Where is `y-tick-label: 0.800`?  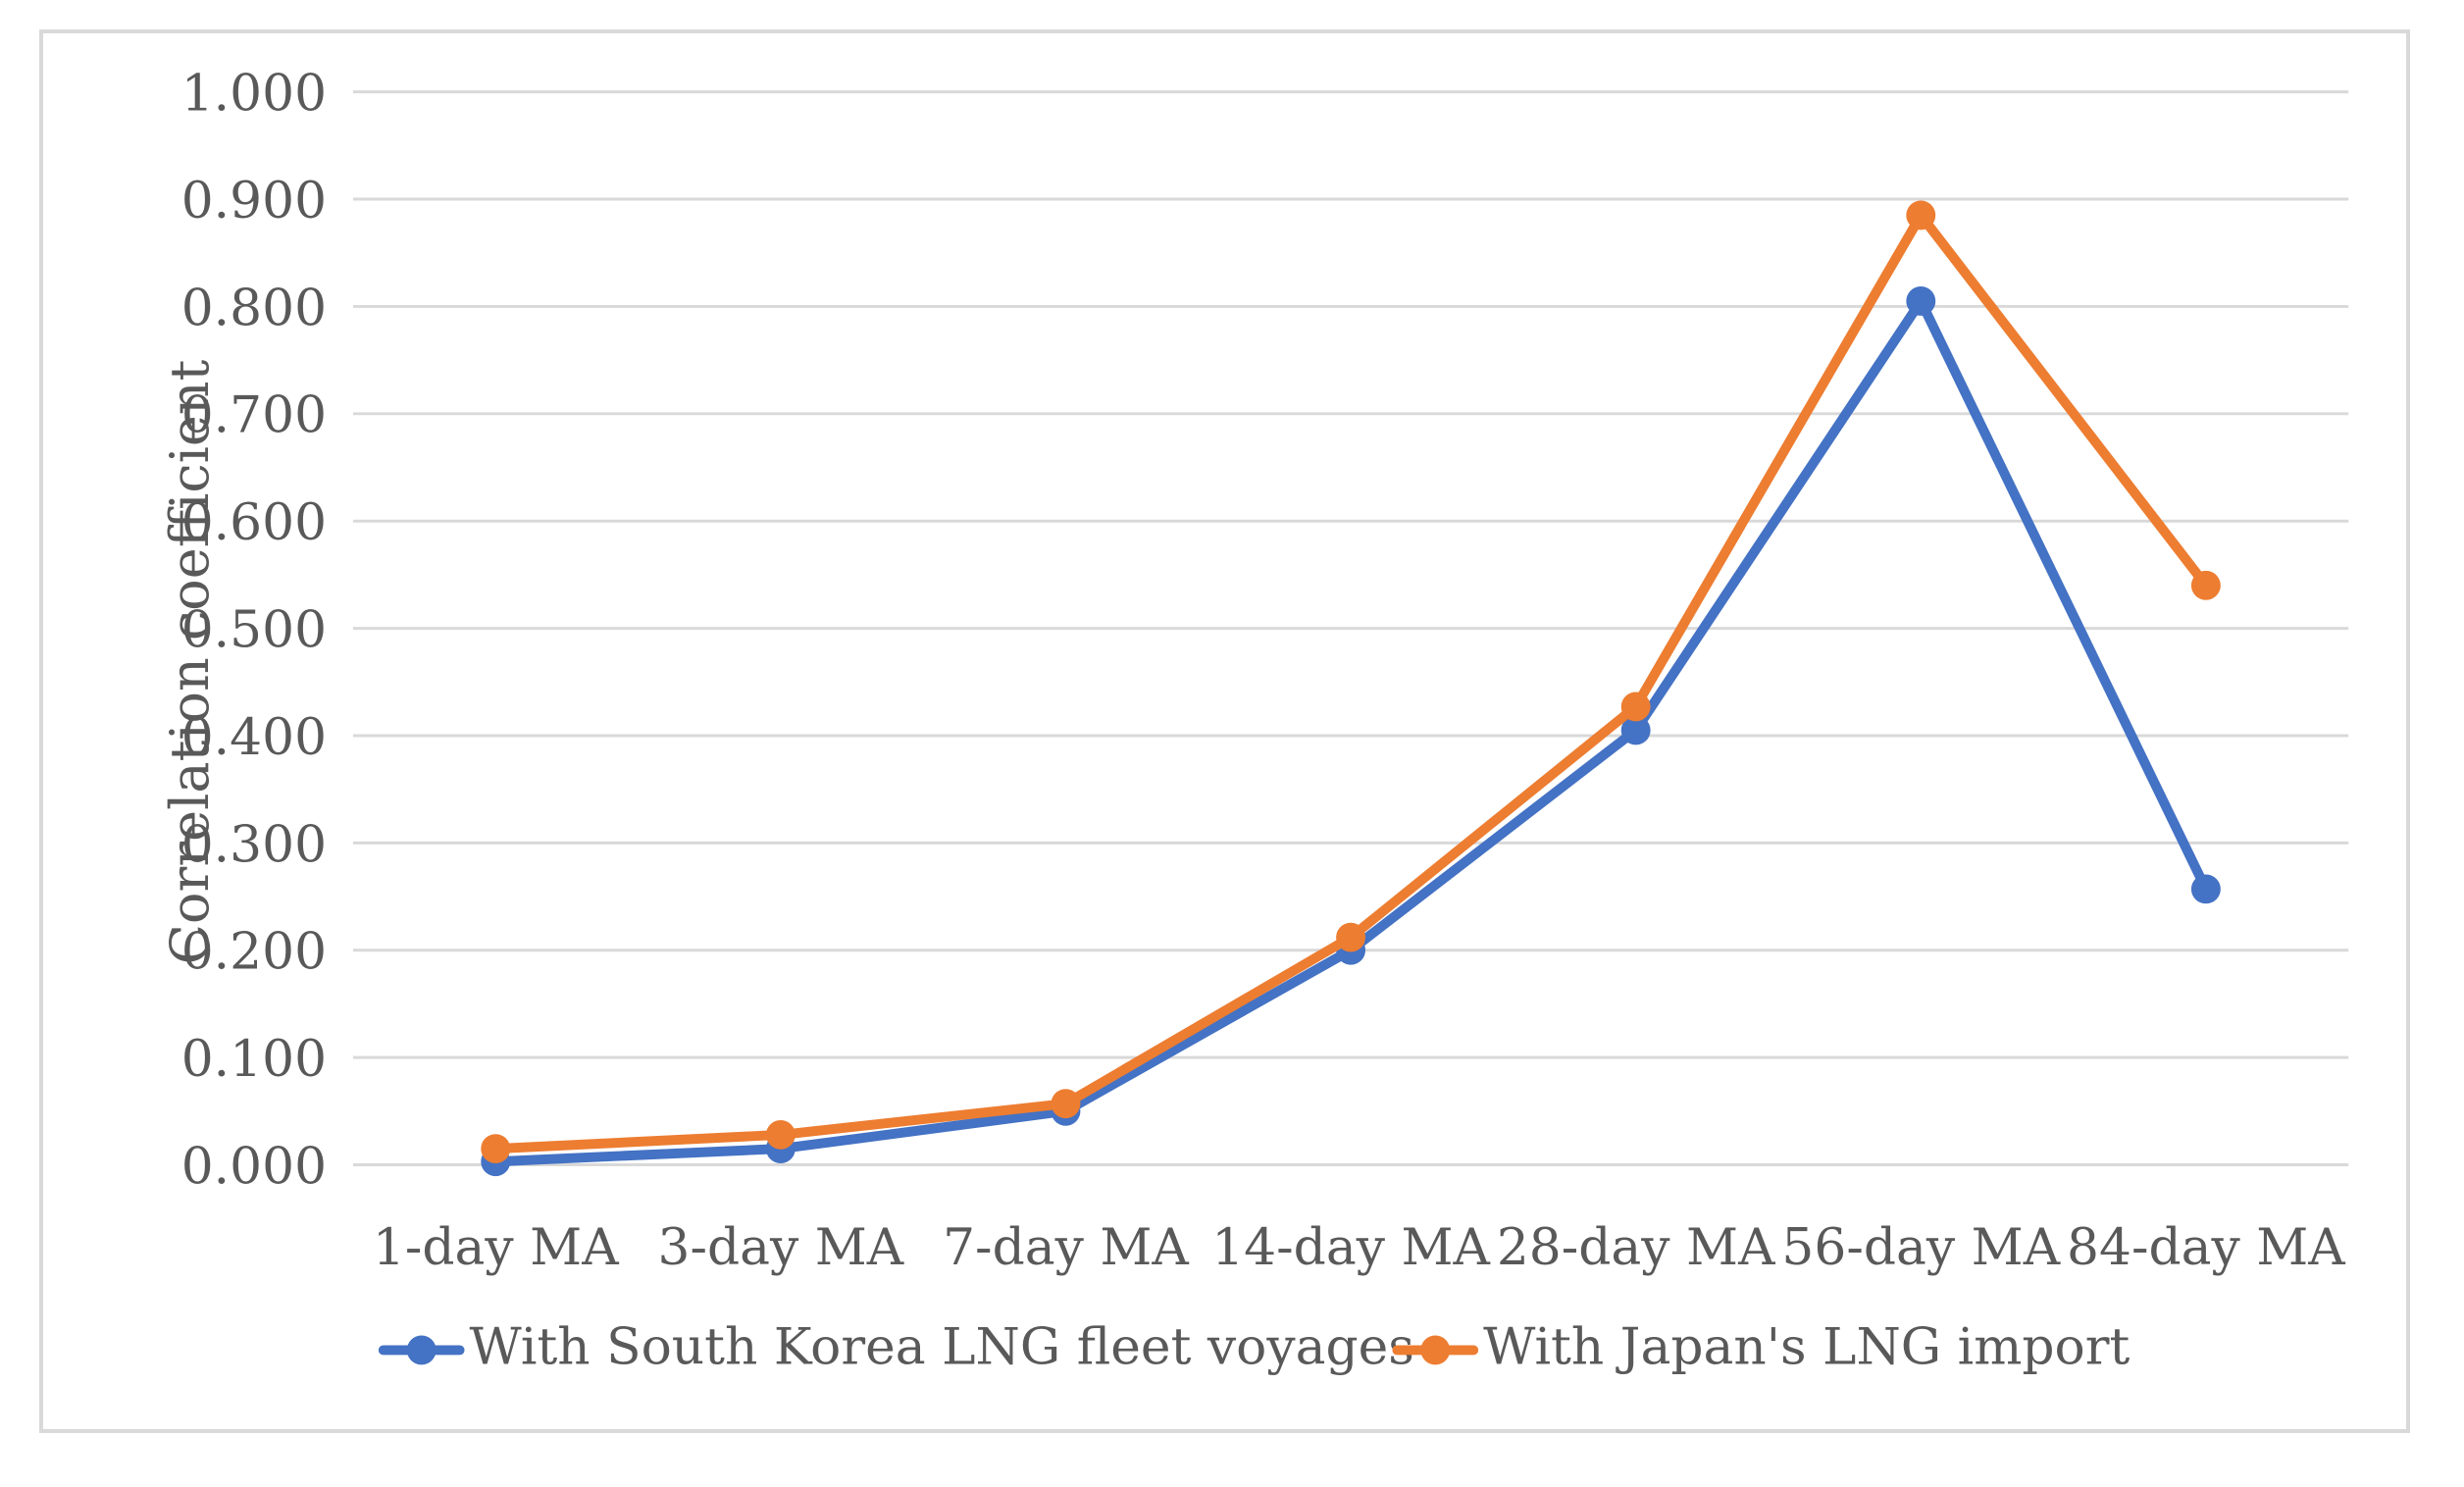 y-tick-label: 0.800 is located at coordinates (254, 308).